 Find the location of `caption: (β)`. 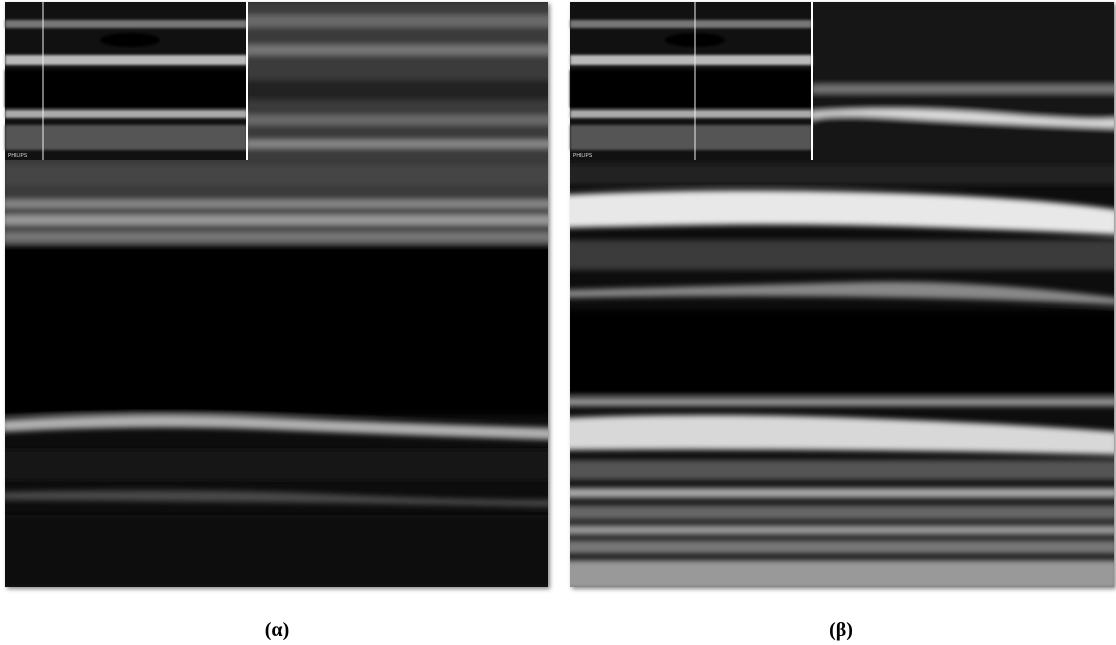

caption: (β) is located at coordinates (841, 630).